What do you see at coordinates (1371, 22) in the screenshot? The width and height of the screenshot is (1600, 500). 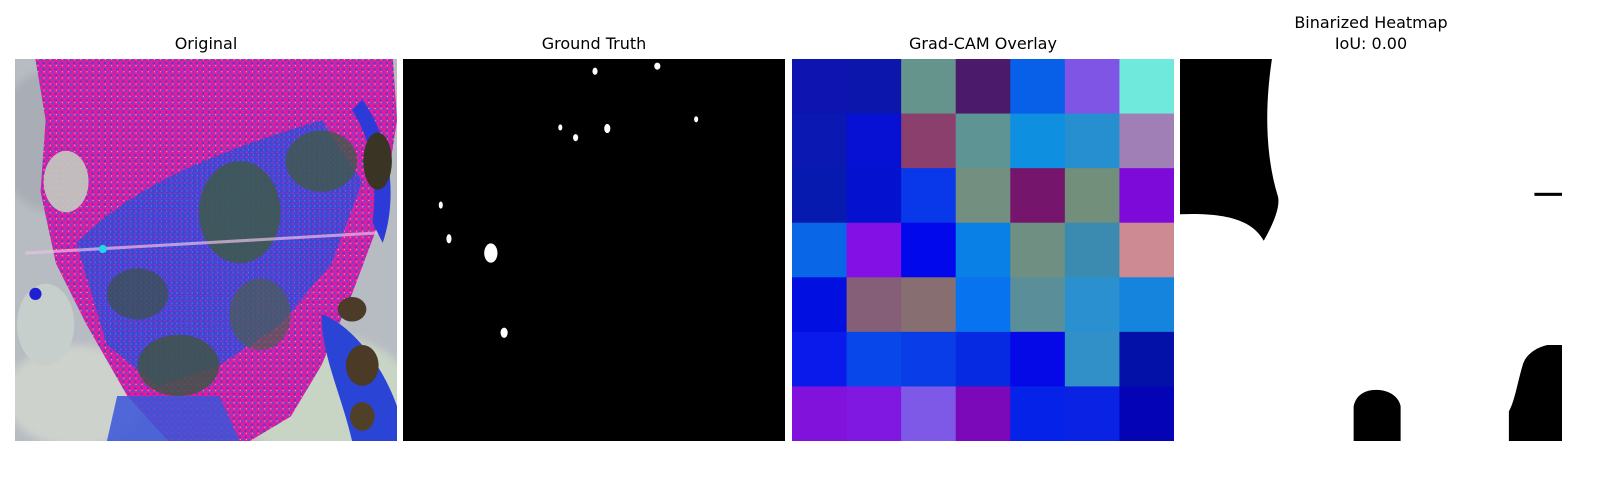 I see `panel-title-binarized-heatmap: Binarized Heatmap` at bounding box center [1371, 22].